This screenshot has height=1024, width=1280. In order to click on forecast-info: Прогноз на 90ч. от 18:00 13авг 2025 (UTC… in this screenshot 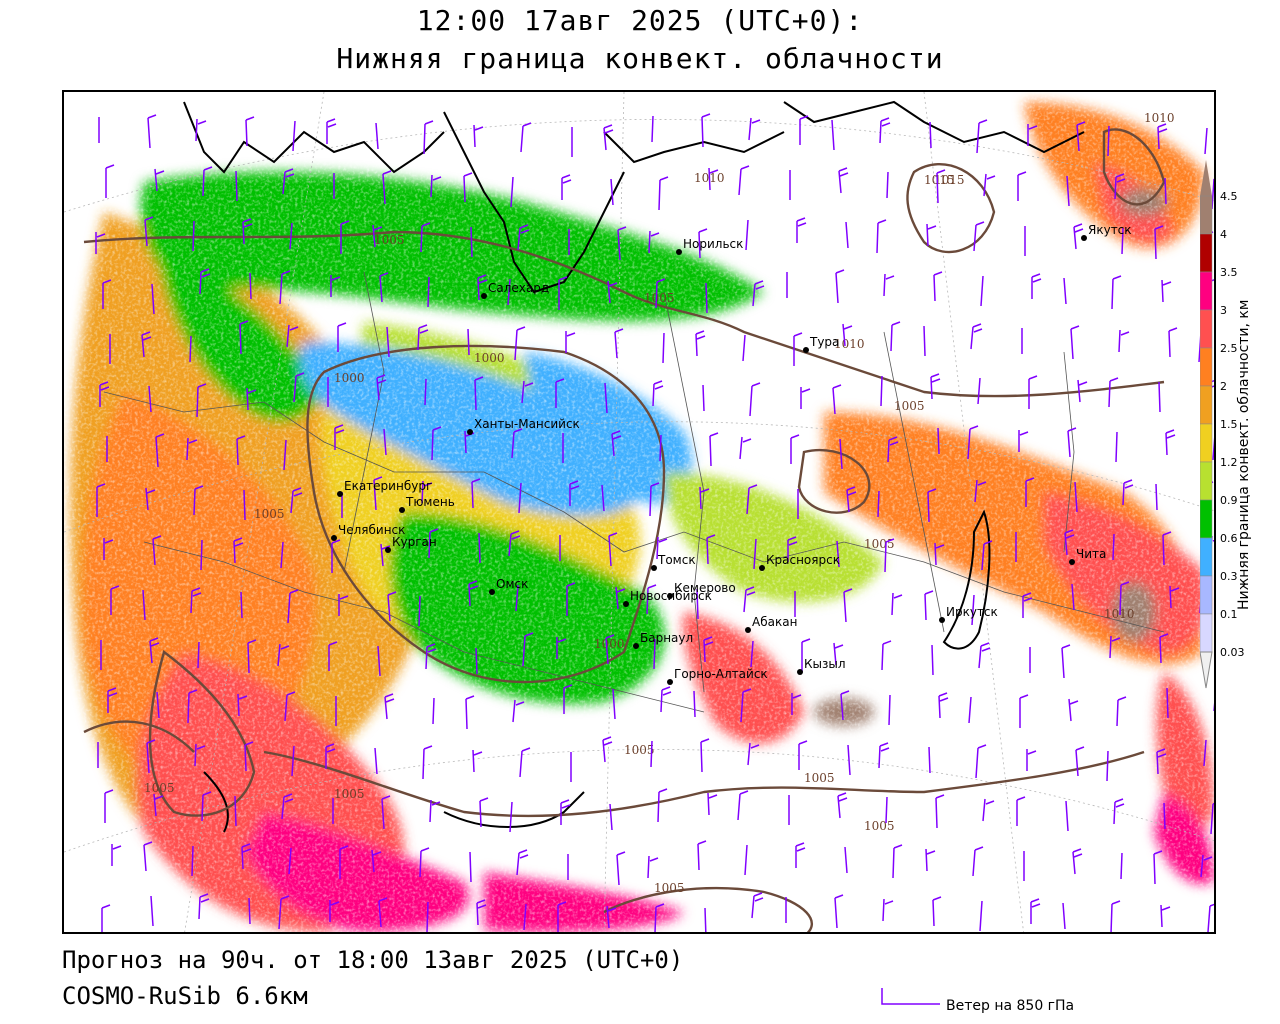, I will do `click(373, 960)`.